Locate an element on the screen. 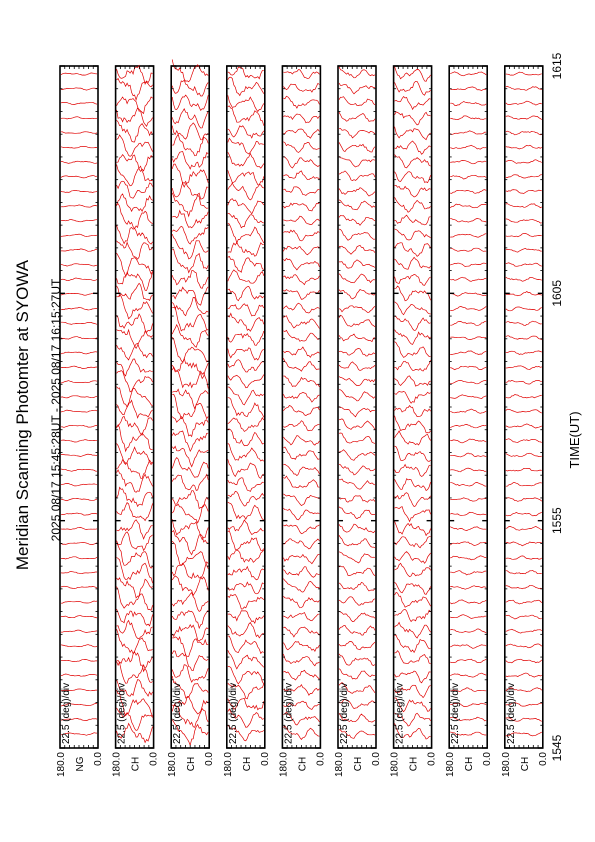 This screenshot has width=595, height=842. panel-frame is located at coordinates (523, 407).